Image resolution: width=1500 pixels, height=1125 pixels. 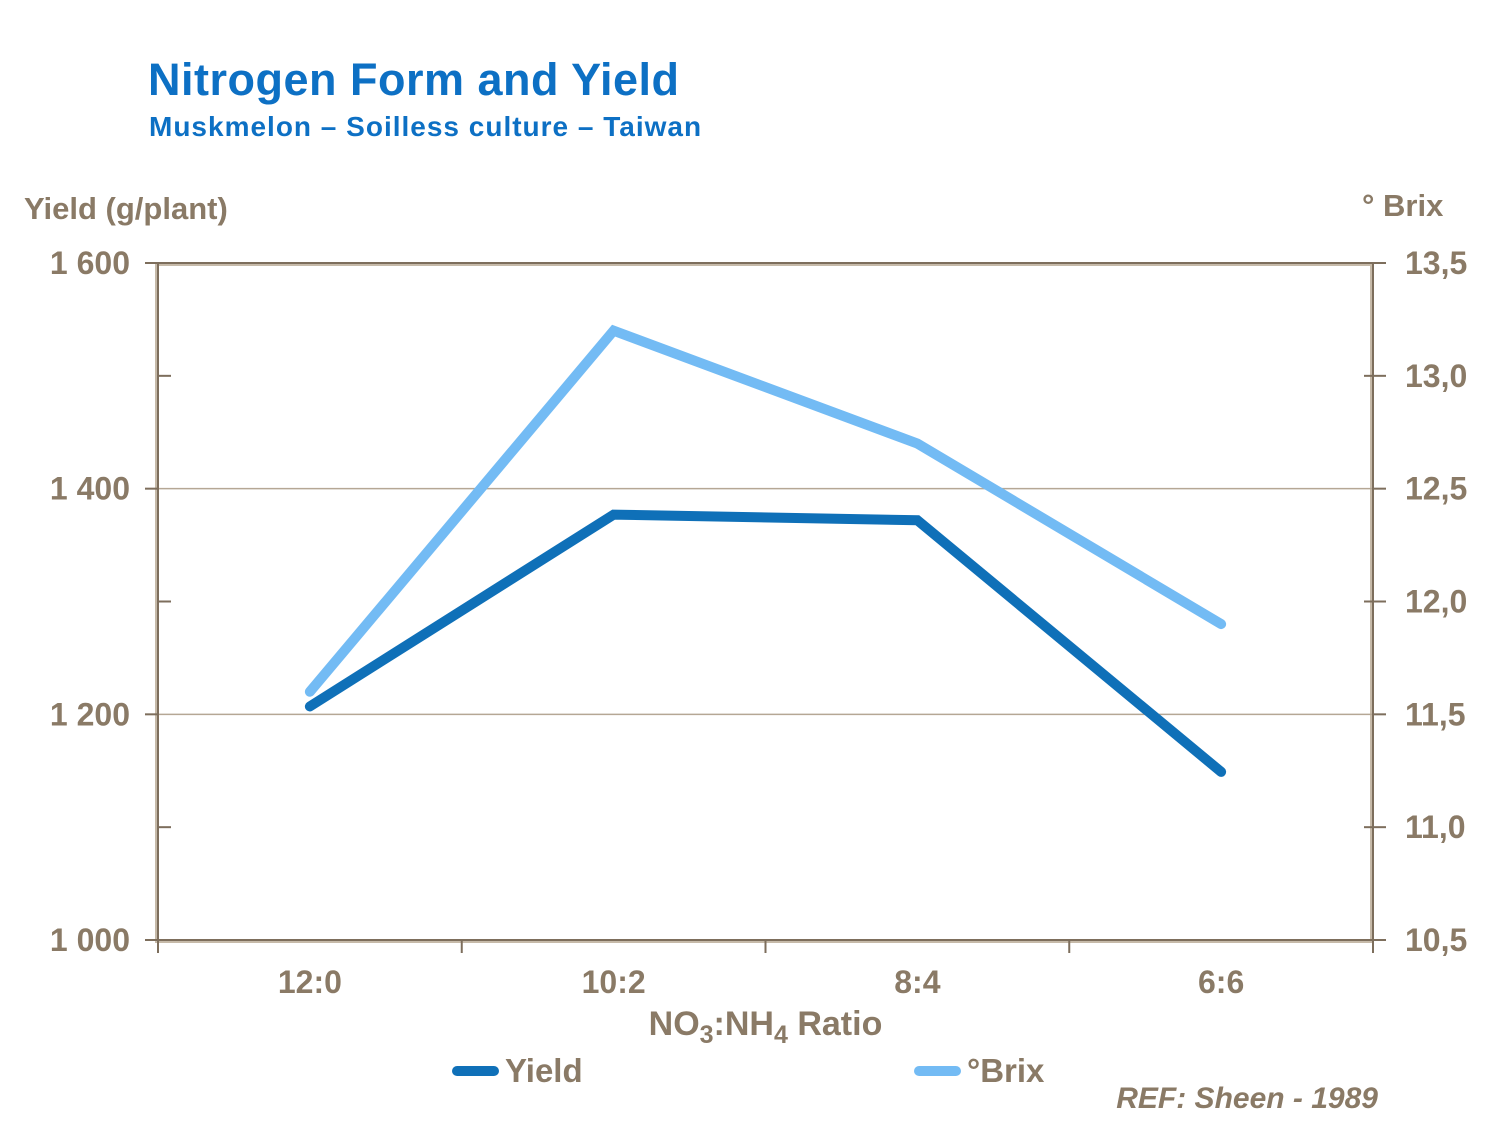 I want to click on chart-title: Nitrogen Form and Yield, so click(x=414, y=79).